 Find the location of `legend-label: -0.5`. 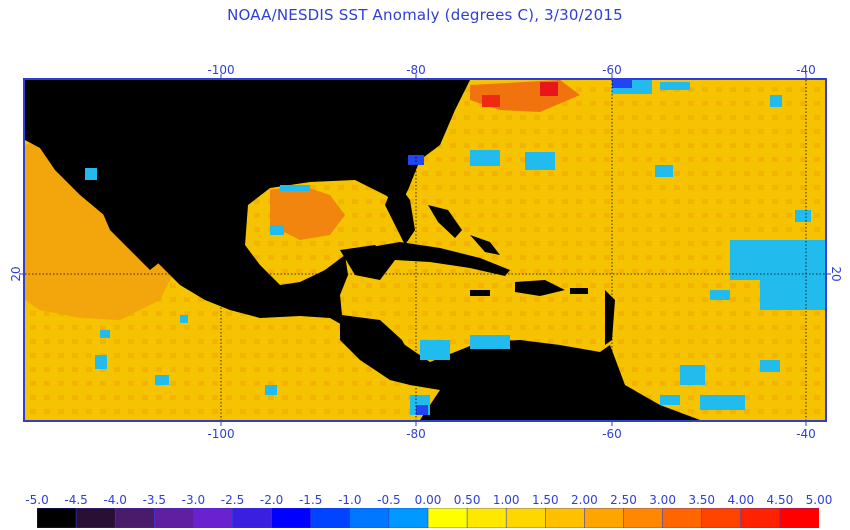

legend-label: -0.5 is located at coordinates (389, 500).